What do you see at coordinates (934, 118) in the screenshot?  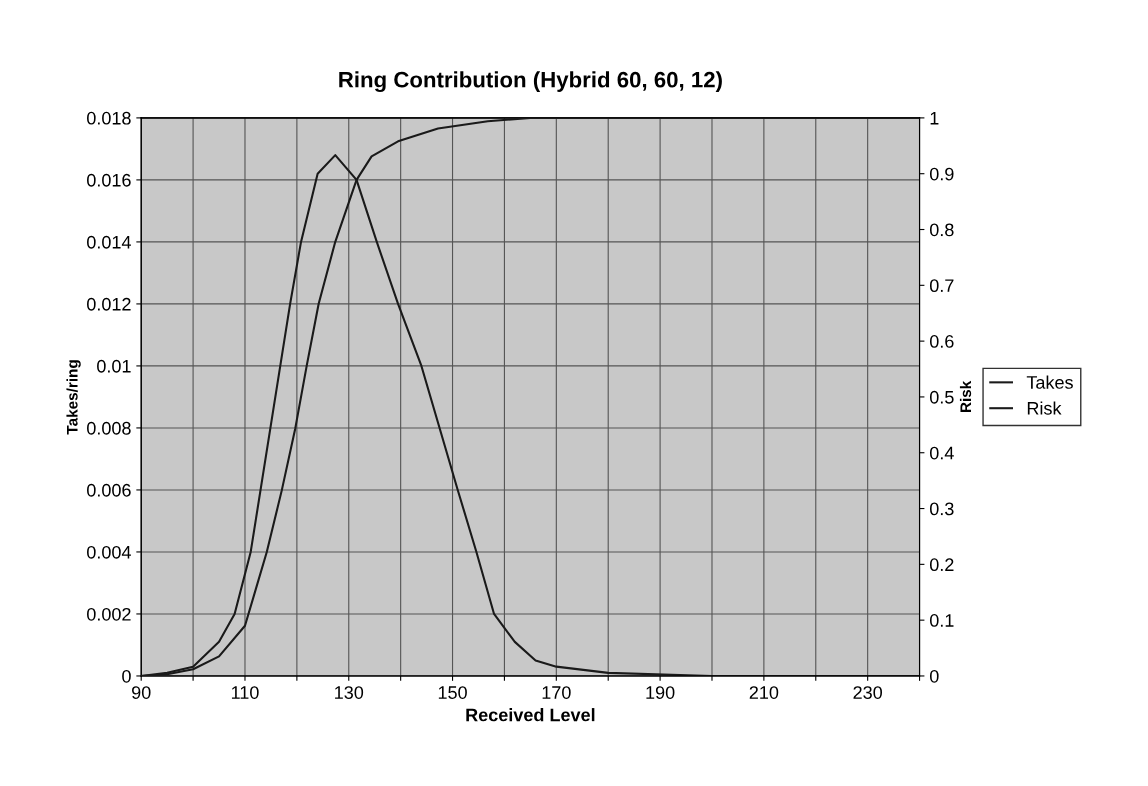 I see `y2-tick-label: 1` at bounding box center [934, 118].